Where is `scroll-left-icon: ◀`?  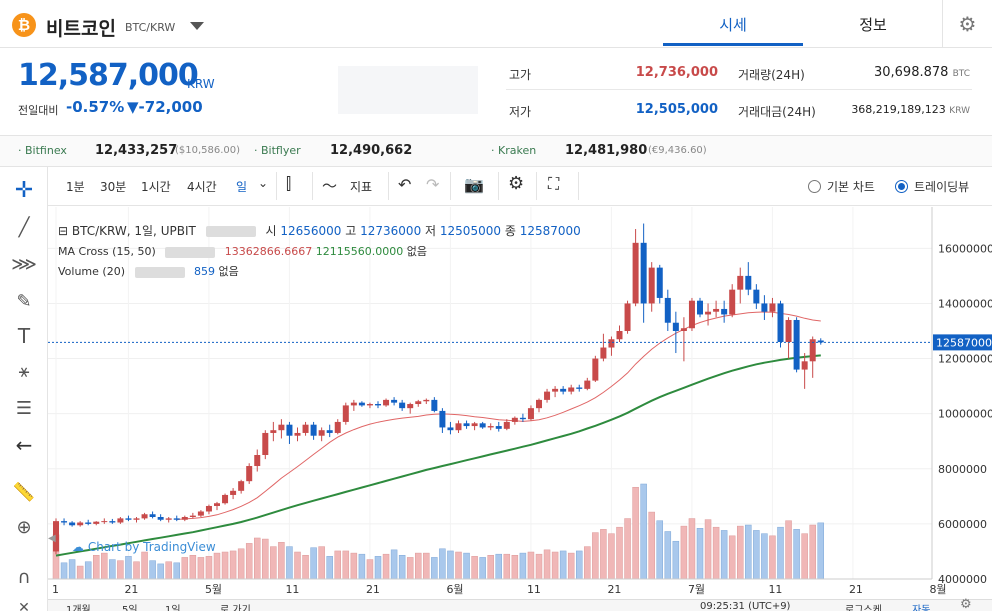
scroll-left-icon: ◀ is located at coordinates (52, 538).